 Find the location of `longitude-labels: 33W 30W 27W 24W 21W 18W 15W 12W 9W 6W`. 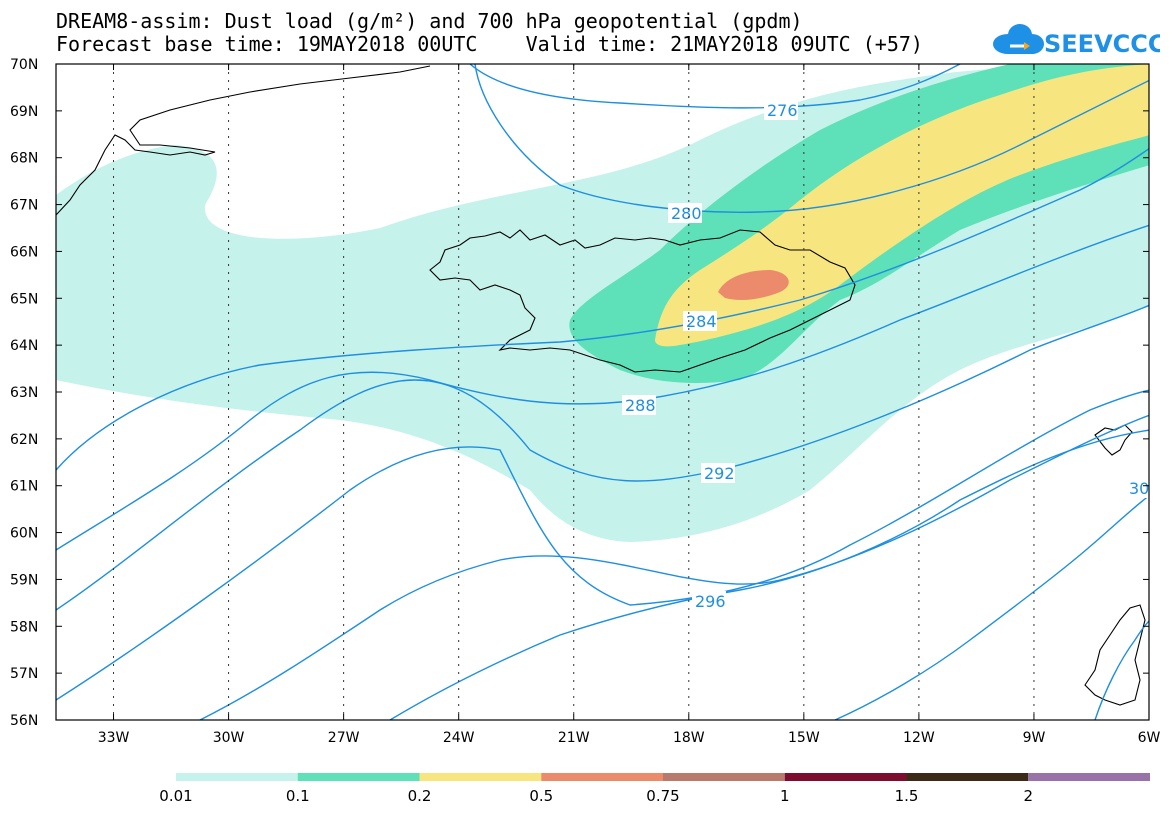

longitude-labels: 33W 30W 27W 24W 21W 18W 15W 12W 9W 6W is located at coordinates (629, 738).